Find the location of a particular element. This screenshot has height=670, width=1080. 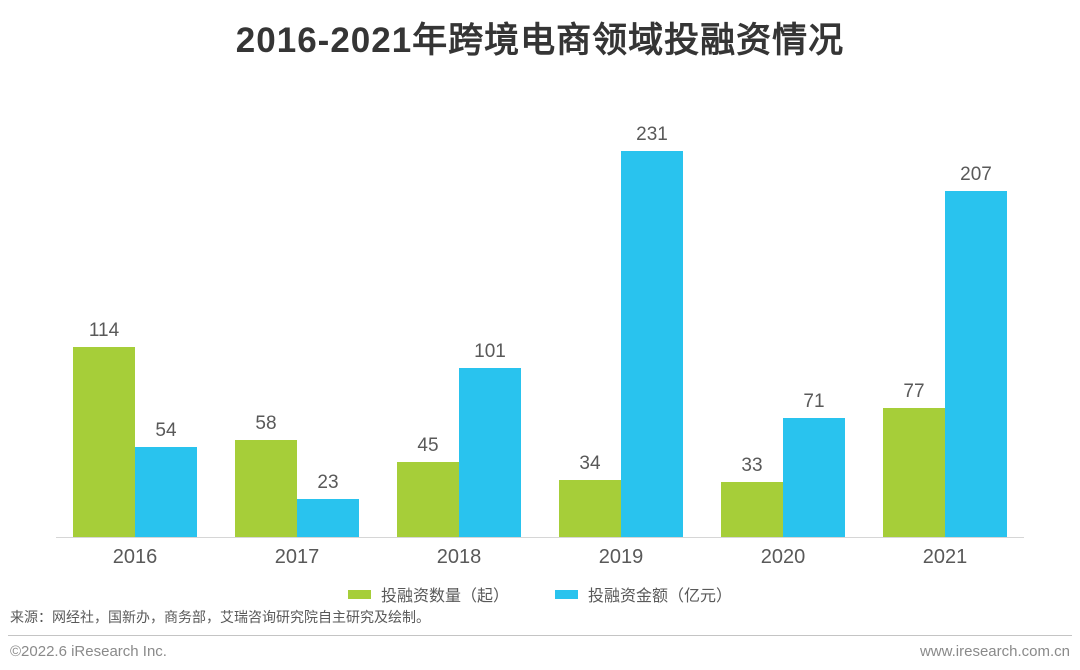

x-axis-label-2018: 2018 is located at coordinates (459, 557).